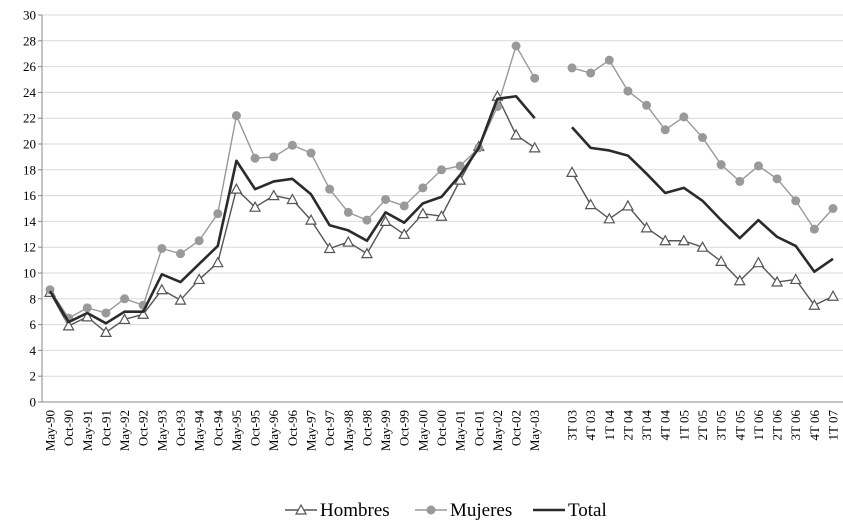  What do you see at coordinates (68, 428) in the screenshot?
I see `x-tick-label: Oct-90` at bounding box center [68, 428].